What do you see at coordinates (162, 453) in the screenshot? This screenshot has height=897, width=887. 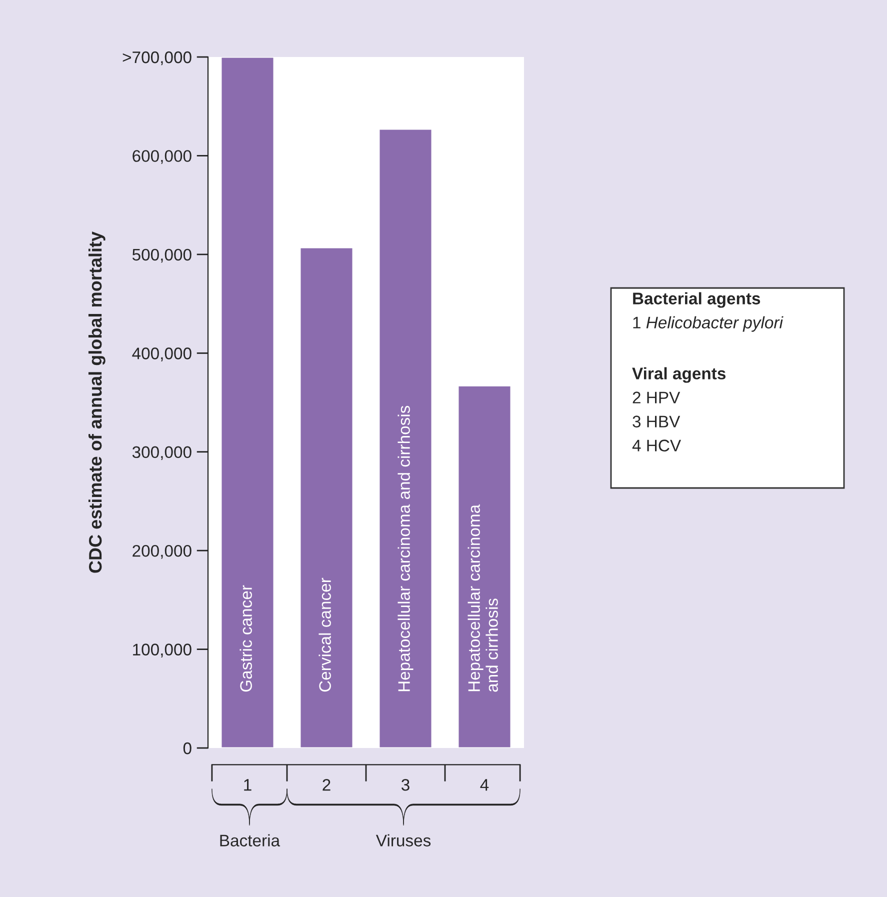 I see `y-tick-label: 300,000` at bounding box center [162, 453].